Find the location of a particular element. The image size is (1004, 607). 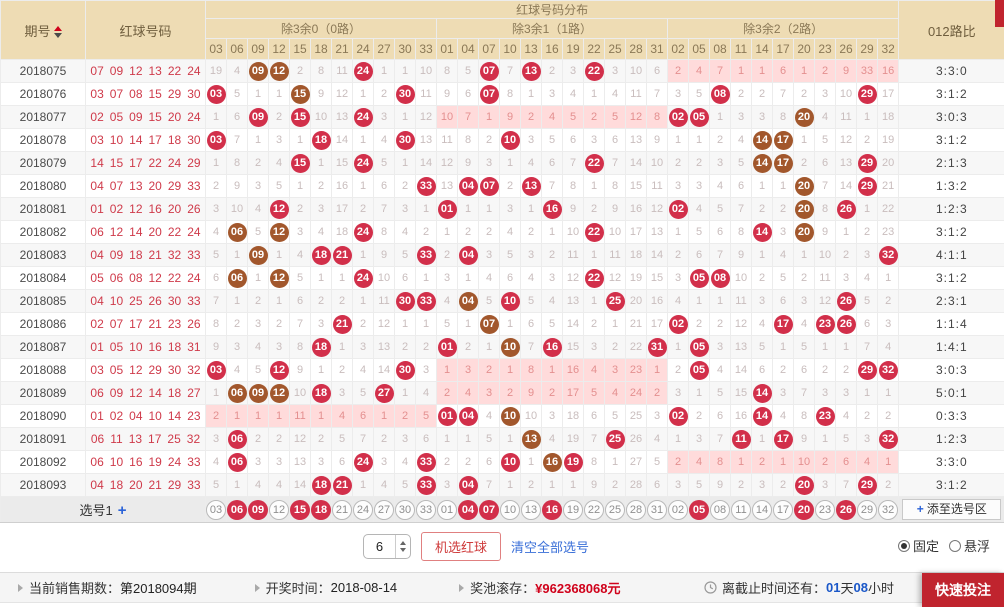

column-number-header: 21 is located at coordinates (342, 49).